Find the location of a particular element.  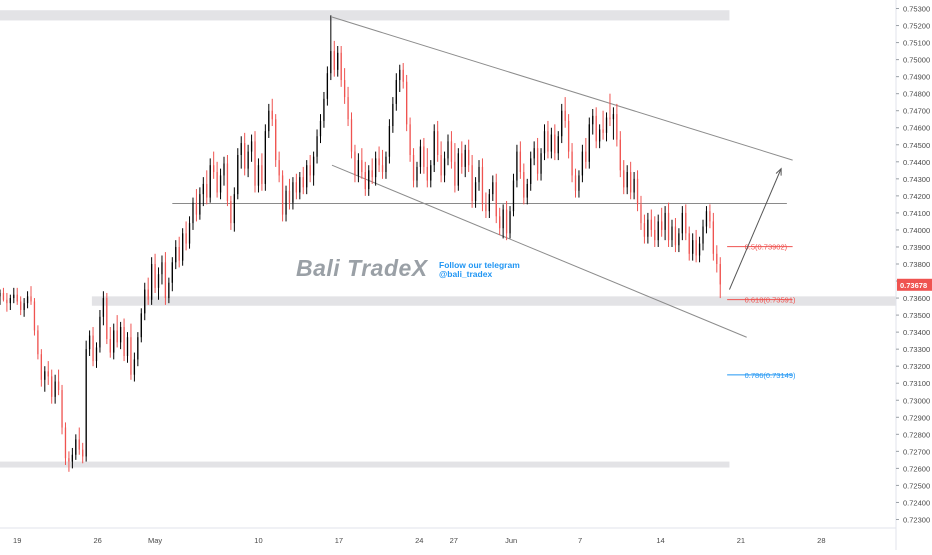

x-tick-label: Jun is located at coordinates (511, 540).